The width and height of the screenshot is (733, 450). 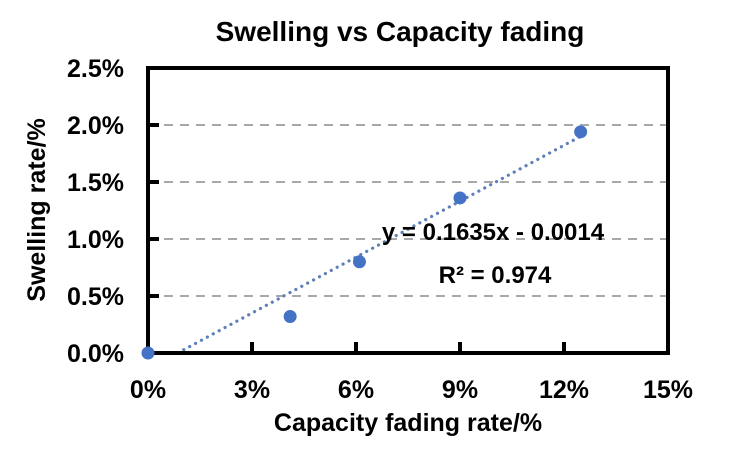 What do you see at coordinates (668, 390) in the screenshot?
I see `x-tick-label: 15%` at bounding box center [668, 390].